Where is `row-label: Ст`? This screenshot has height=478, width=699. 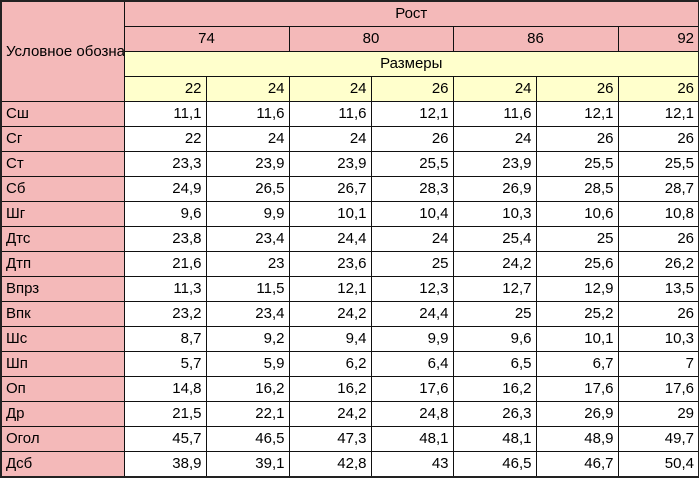
row-label: Ст is located at coordinates (62, 164).